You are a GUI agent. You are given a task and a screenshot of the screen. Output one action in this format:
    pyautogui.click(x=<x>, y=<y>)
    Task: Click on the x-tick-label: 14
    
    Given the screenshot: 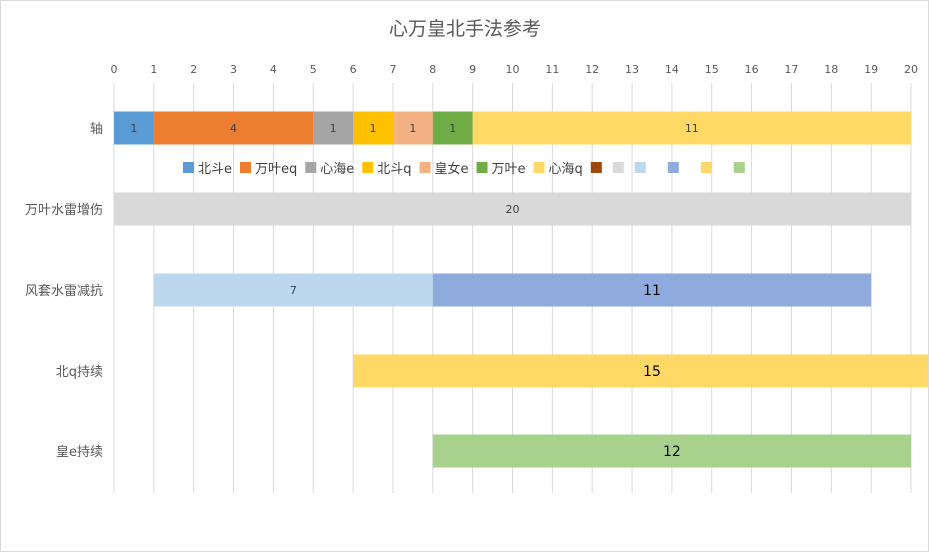 What is the action you would take?
    pyautogui.click(x=672, y=69)
    